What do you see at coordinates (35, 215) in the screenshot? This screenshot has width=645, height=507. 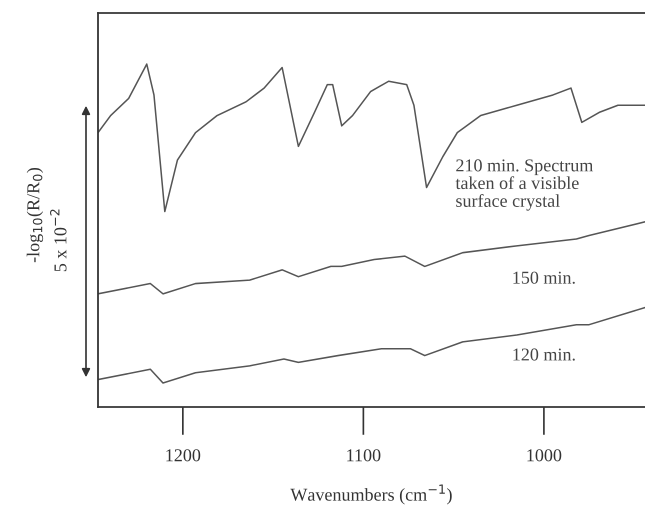 I see `y-axis-title: -log$_{10}$(R/R$_{0}$)` at bounding box center [35, 215].